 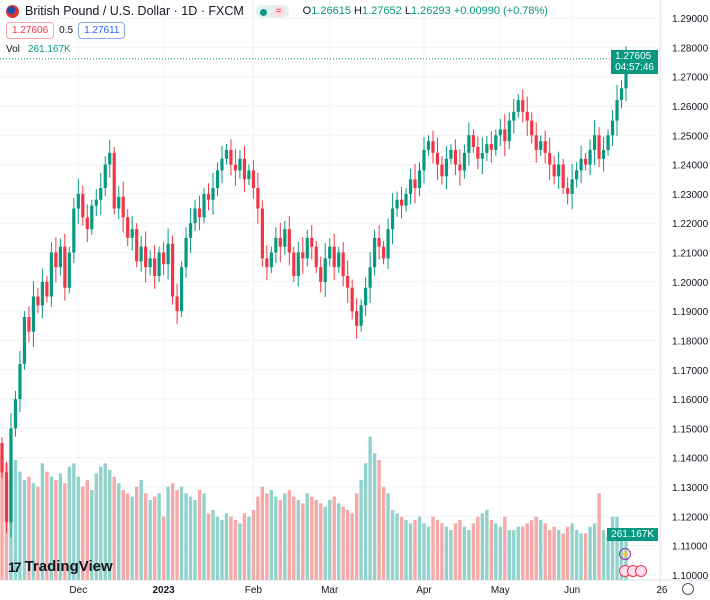 I want to click on last-price: 1.27605, so click(x=633, y=56).